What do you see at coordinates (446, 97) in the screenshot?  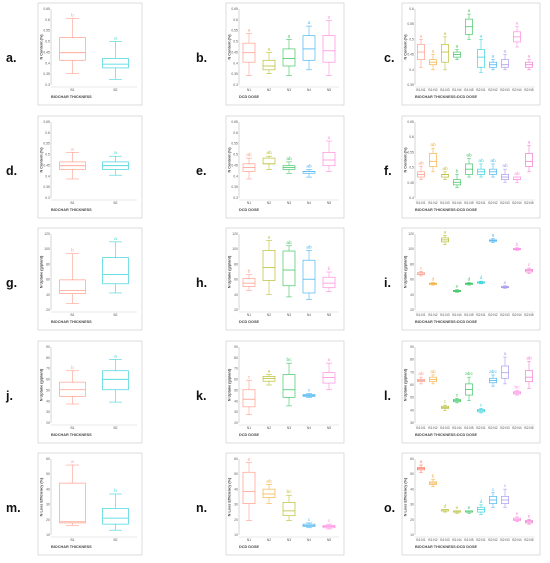 I see `x-axis-label: BIOCHAR THICKNESS:DCD DOSE` at bounding box center [446, 97].